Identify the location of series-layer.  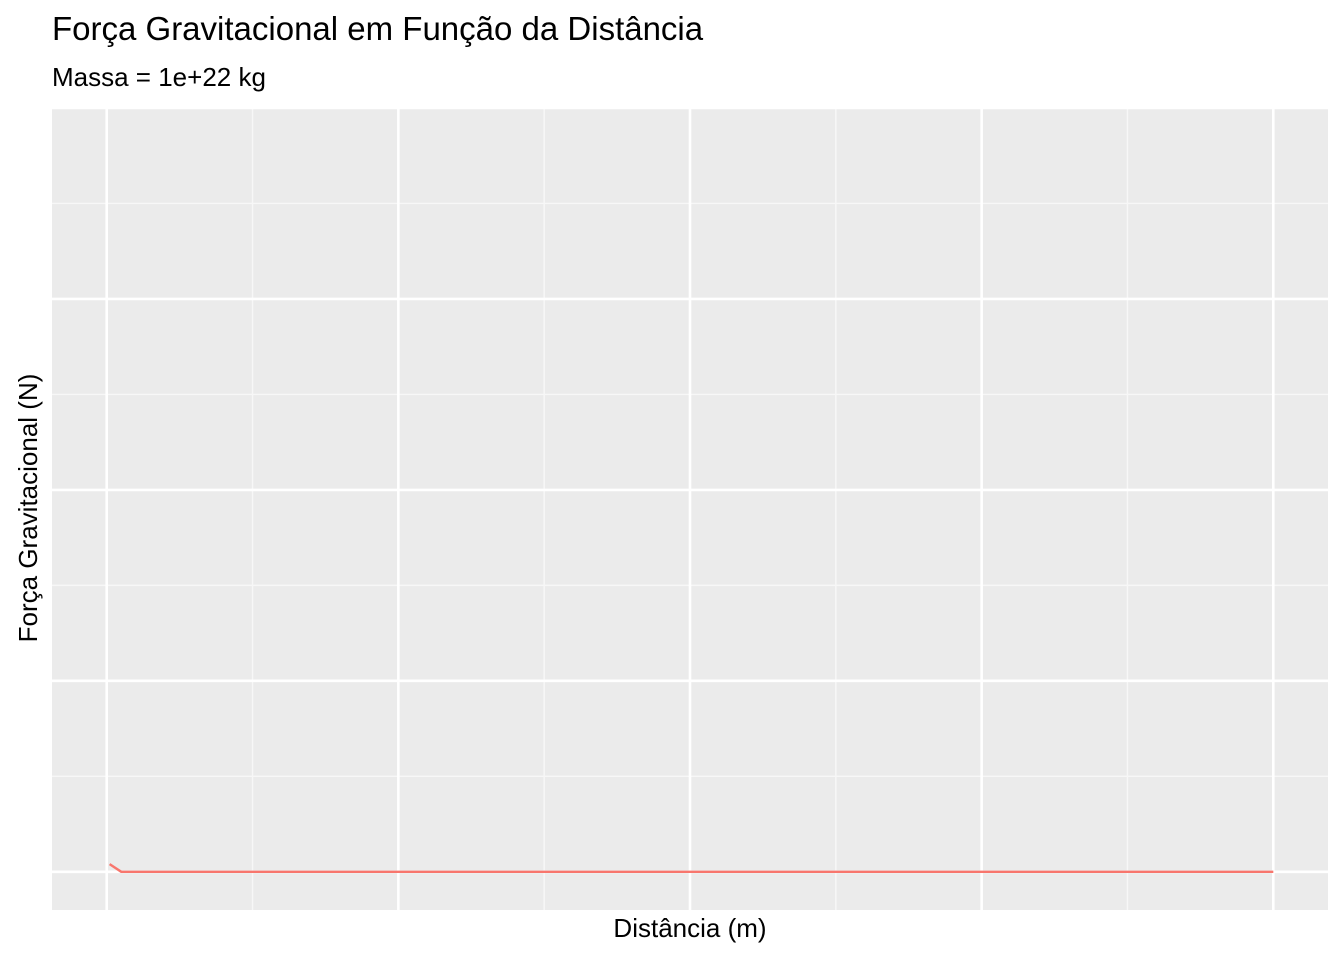
(691, 868).